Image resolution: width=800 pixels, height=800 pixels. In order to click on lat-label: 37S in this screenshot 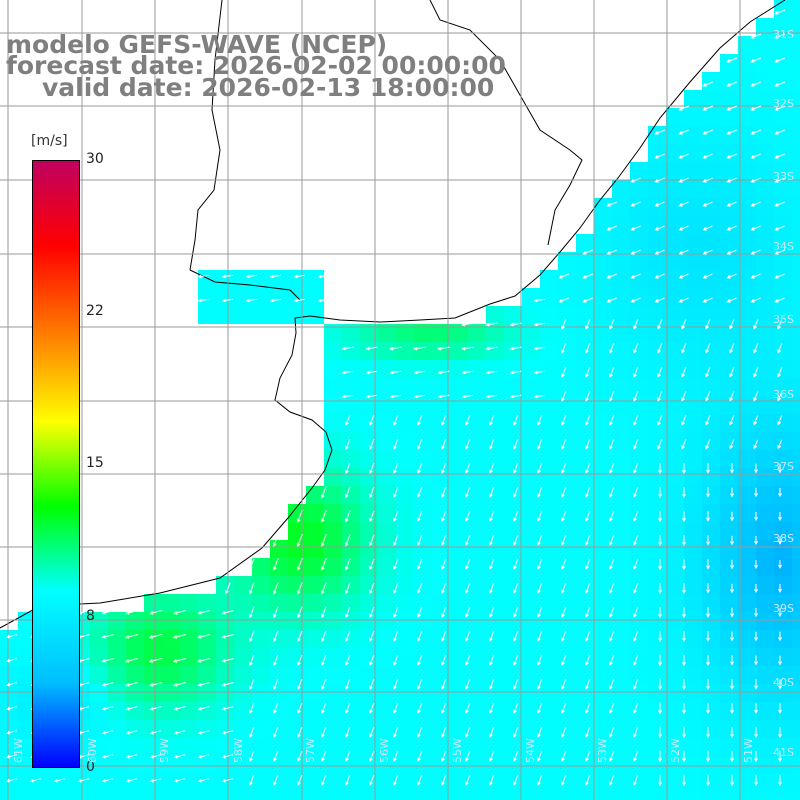, I will do `click(783, 466)`.